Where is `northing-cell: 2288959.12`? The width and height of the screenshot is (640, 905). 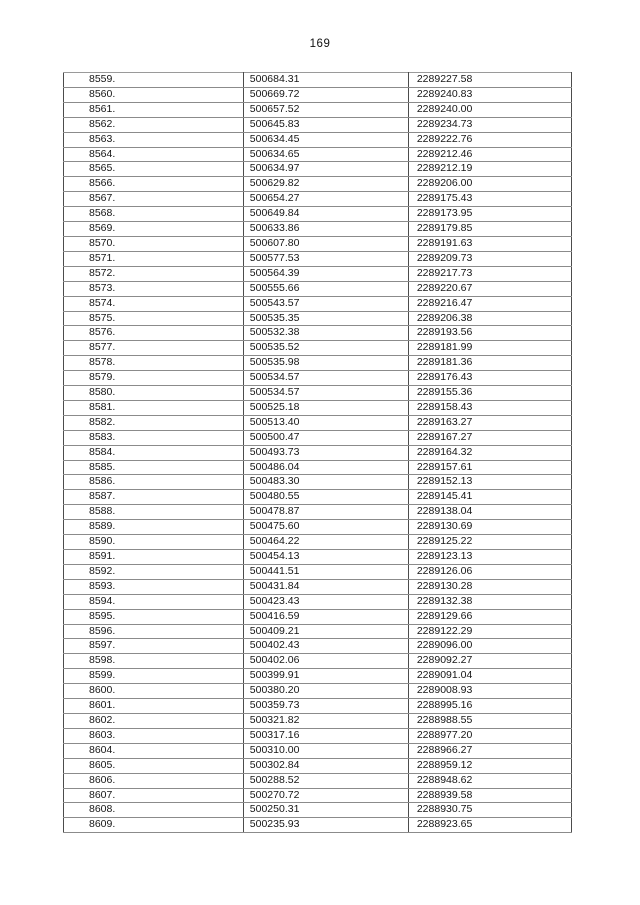
northing-cell: 2288959.12 is located at coordinates (490, 765).